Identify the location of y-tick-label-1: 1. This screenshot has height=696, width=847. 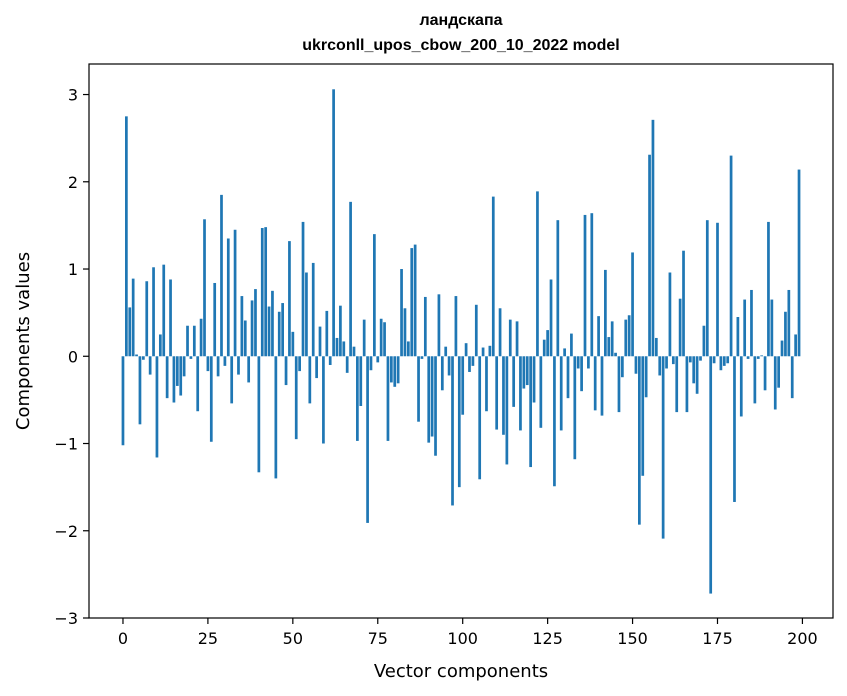
(73, 269).